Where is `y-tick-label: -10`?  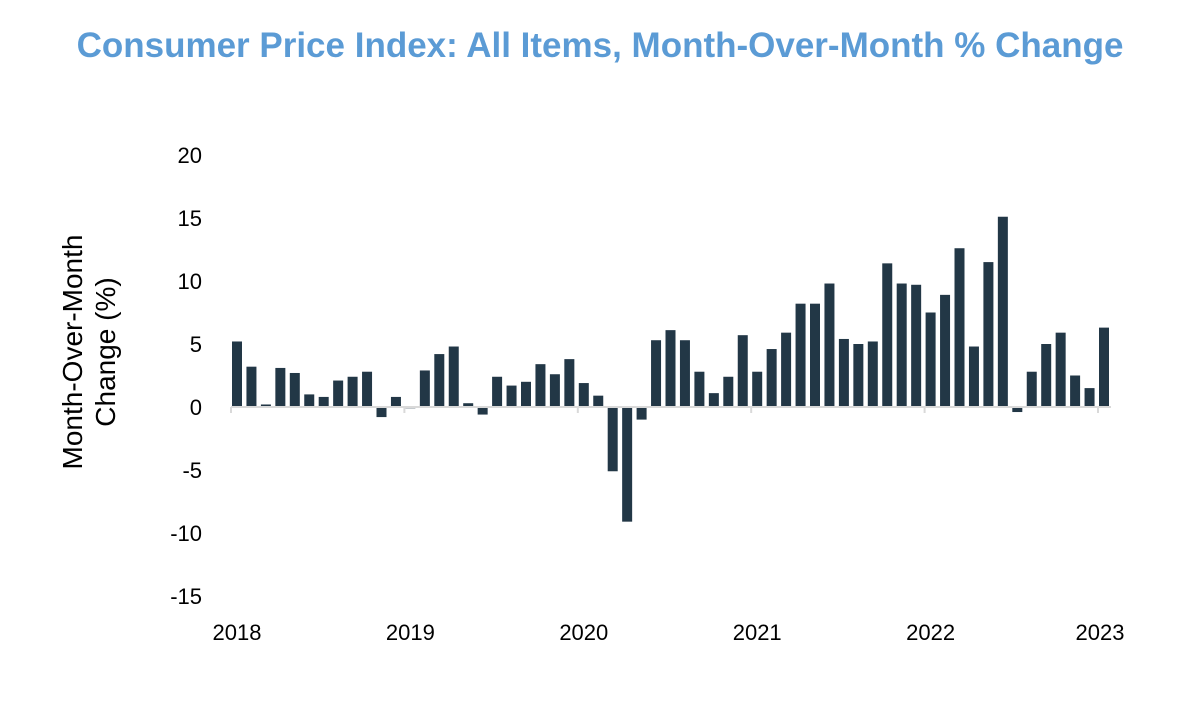
y-tick-label: -10 is located at coordinates (186, 533).